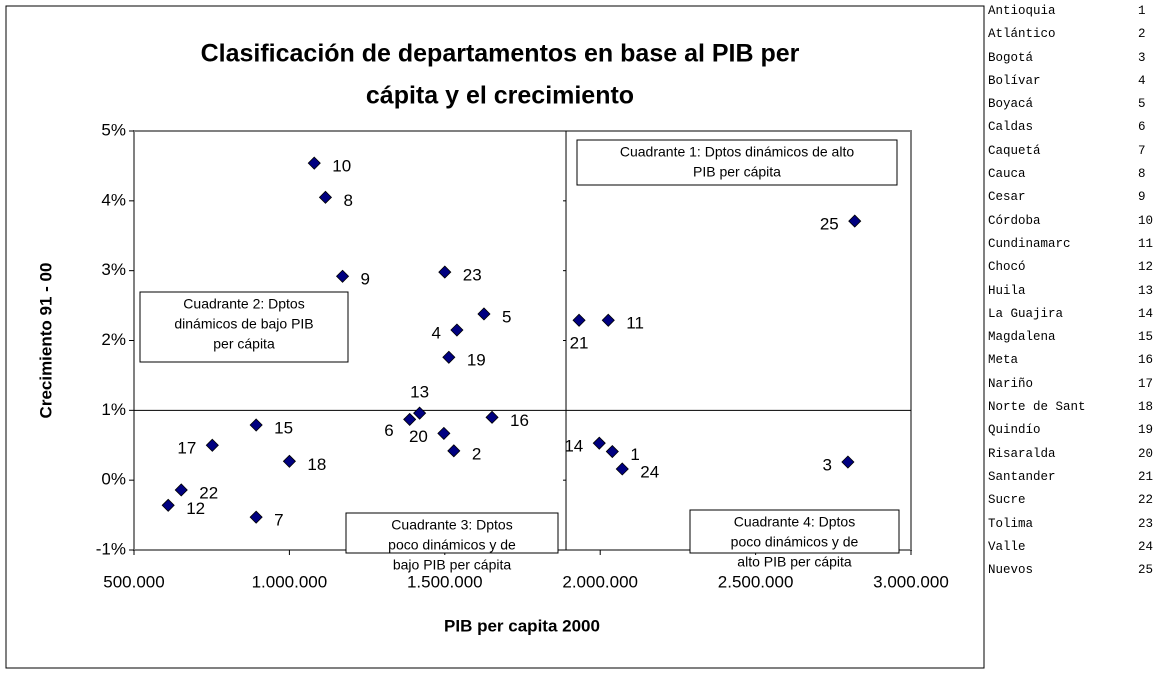  I want to click on x-tick-label: 2.000.000, so click(600, 581).